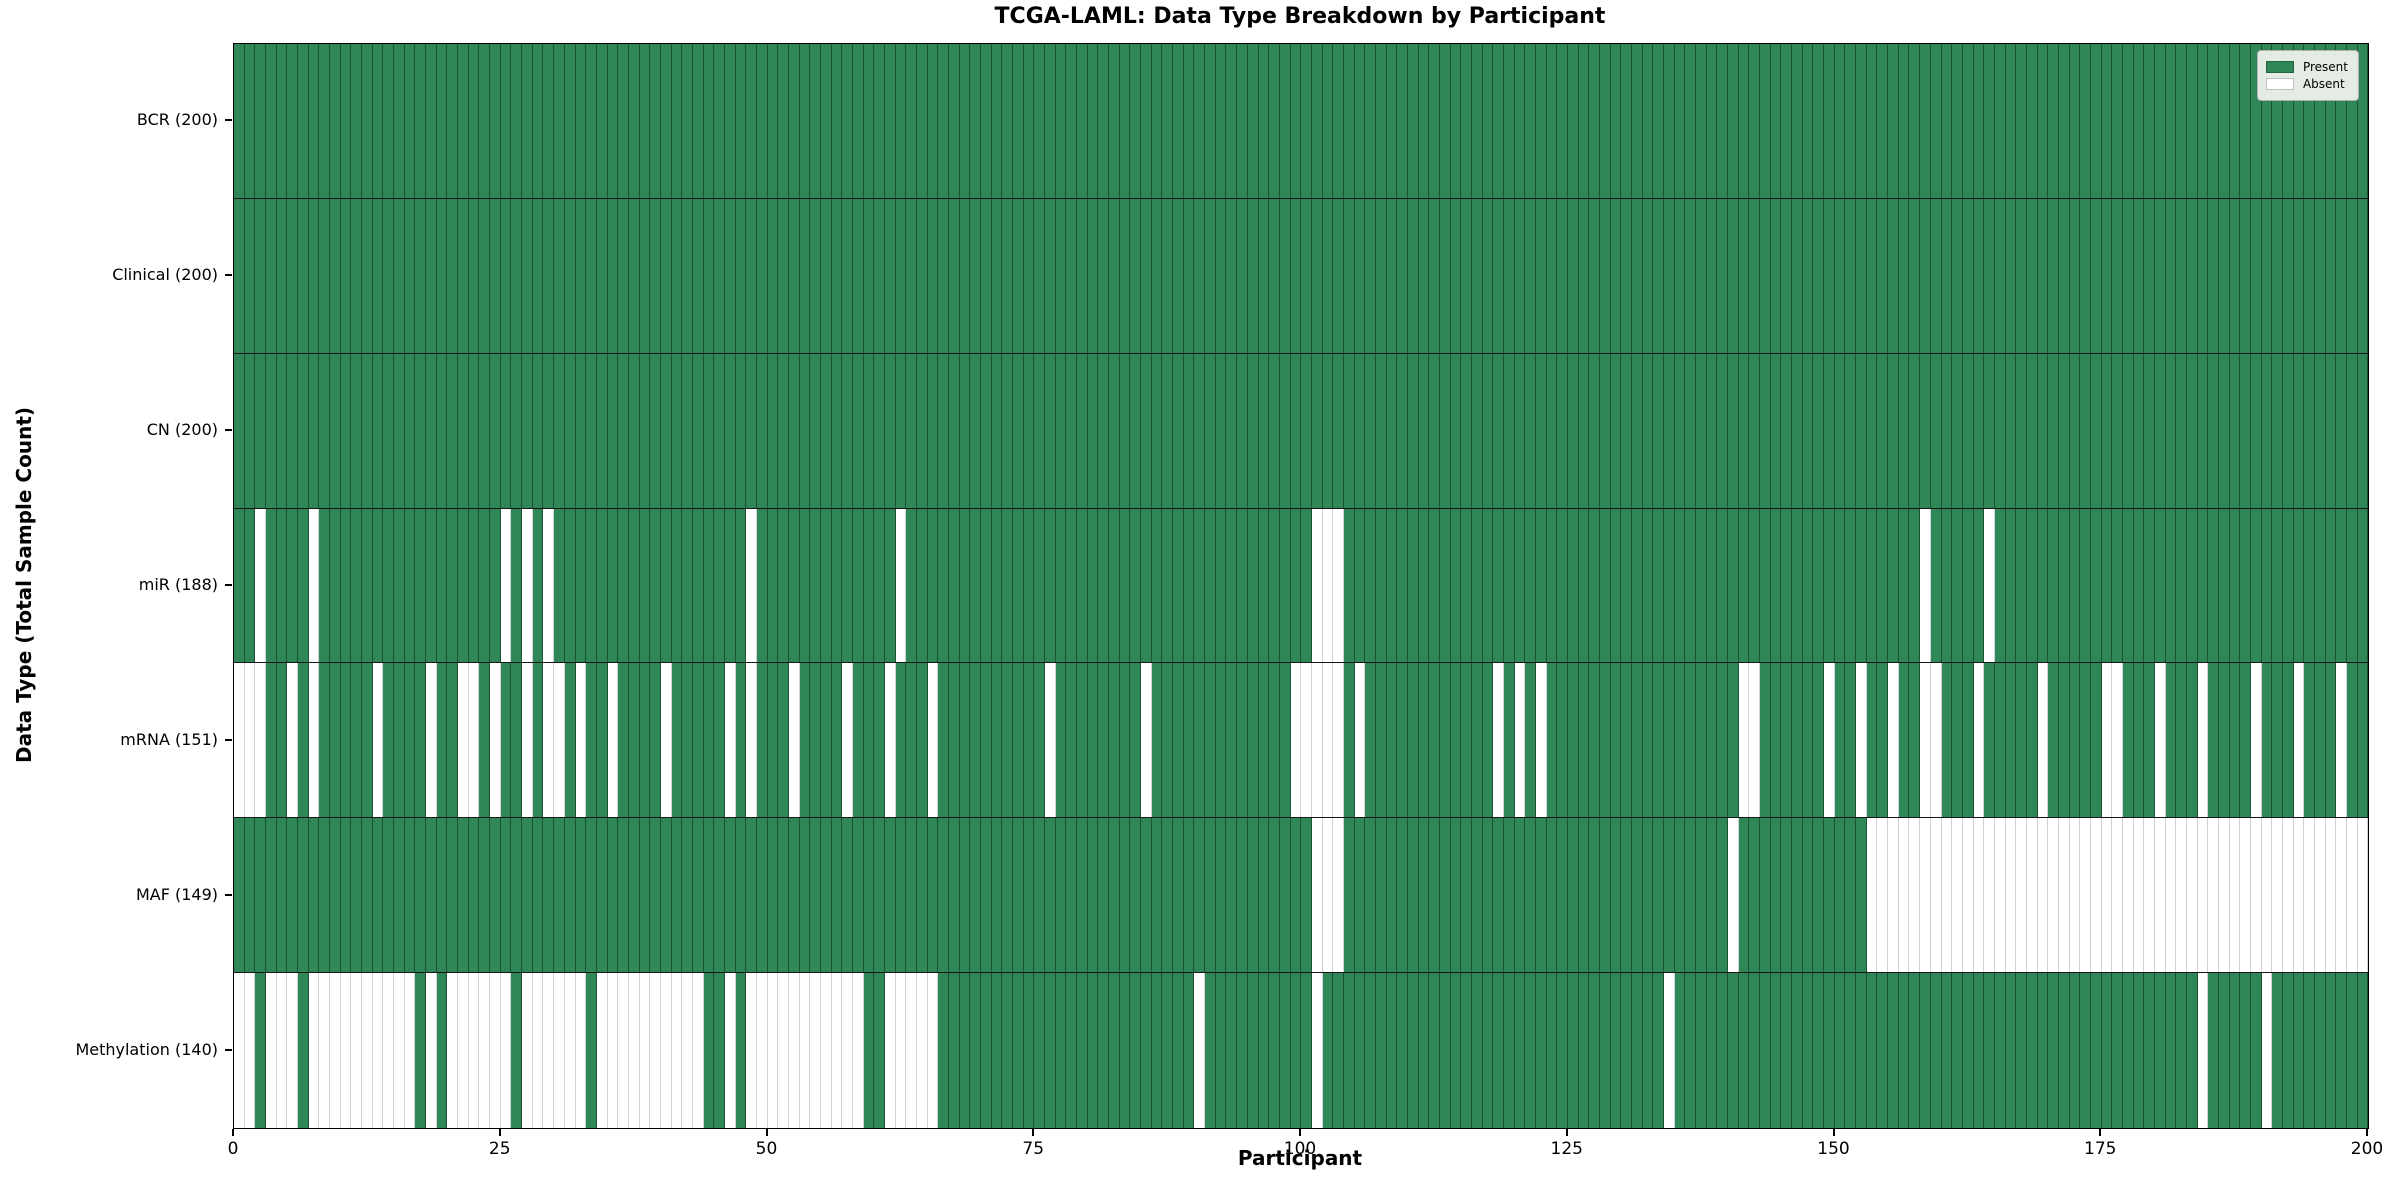  I want to click on heatmap-row-Methylation, so click(1301, 1050).